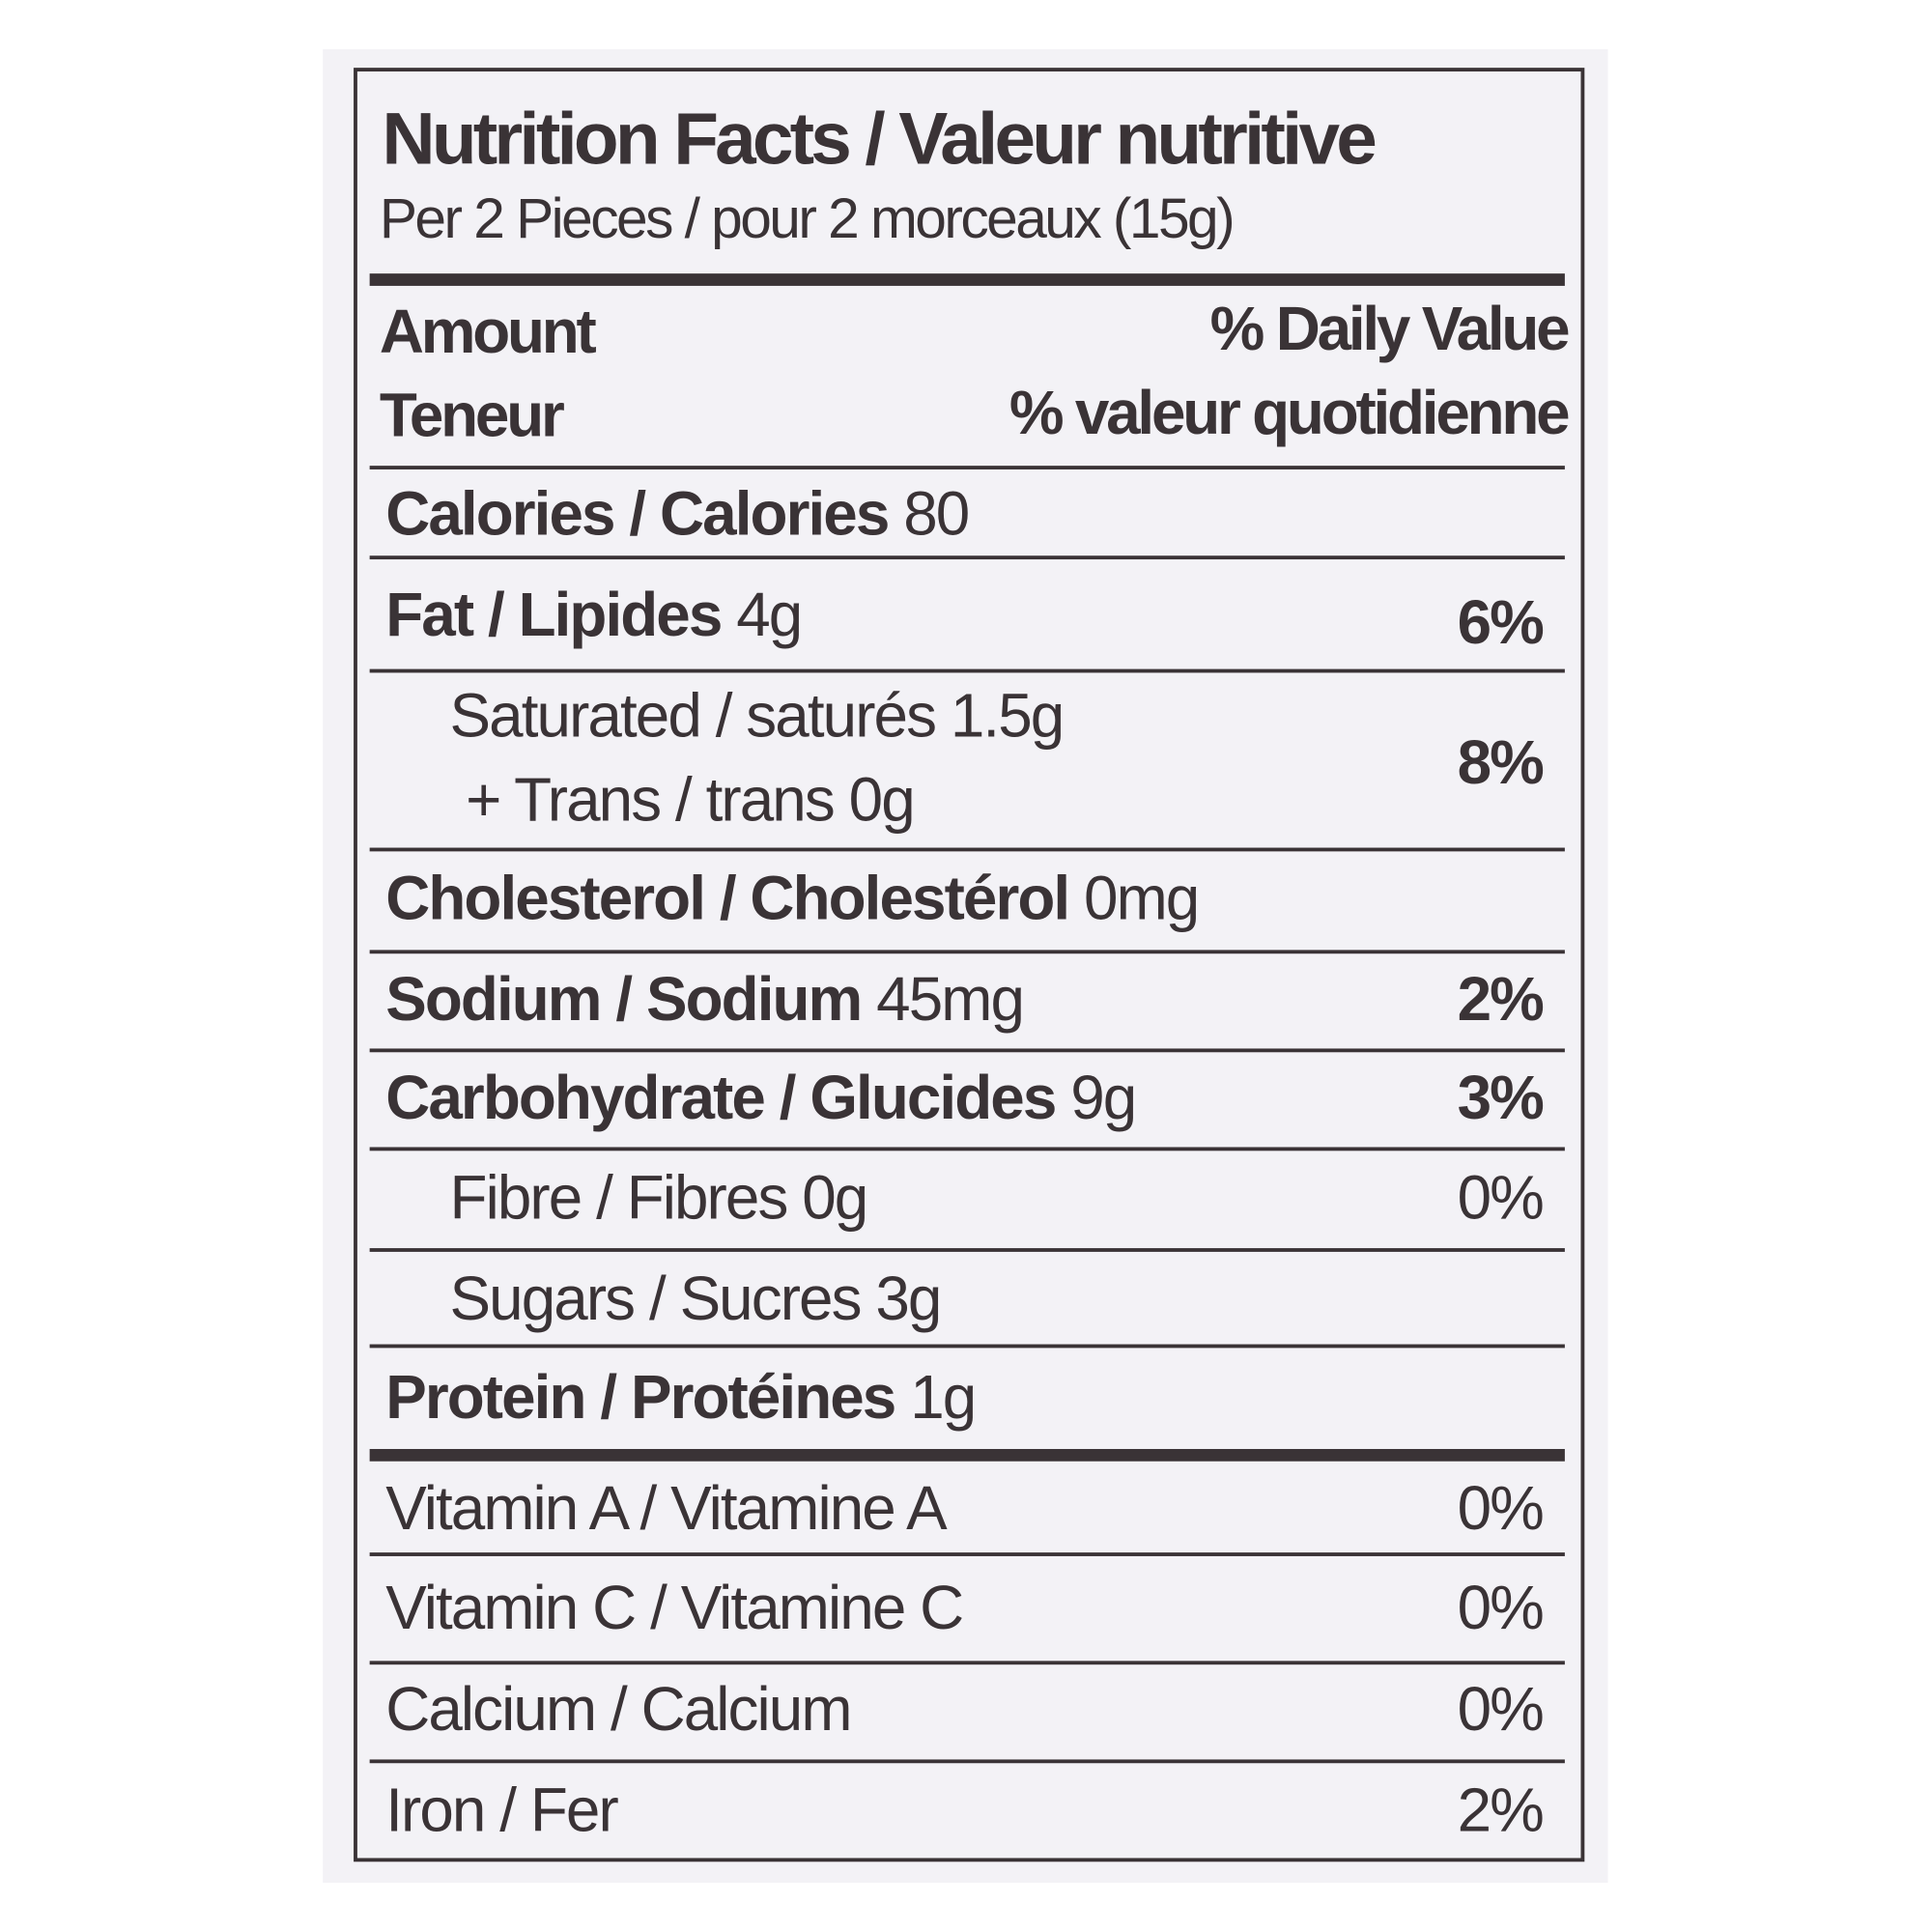 The width and height of the screenshot is (1932, 1932). Describe the element at coordinates (696, 1299) in the screenshot. I see `row-sugars: Sugars / Sucres 3g` at that location.